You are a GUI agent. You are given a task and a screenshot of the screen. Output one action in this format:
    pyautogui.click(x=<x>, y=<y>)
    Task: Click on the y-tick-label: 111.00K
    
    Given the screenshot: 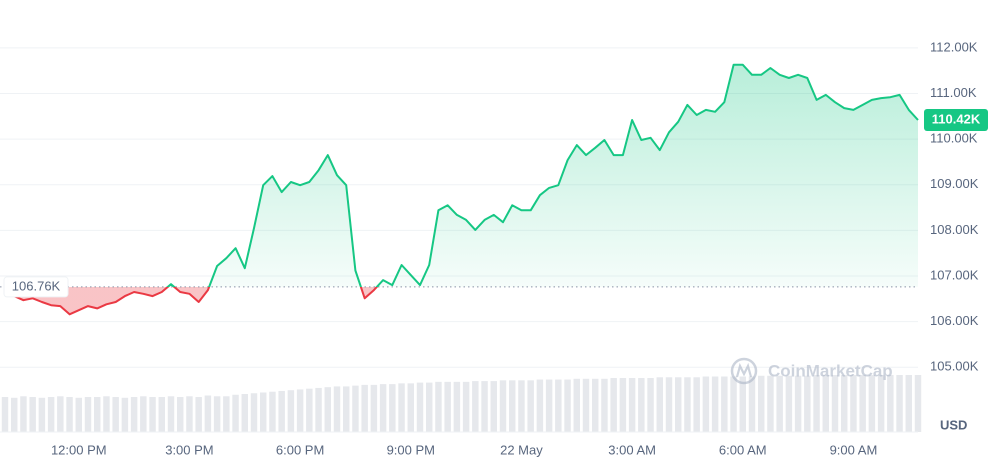 What is the action you would take?
    pyautogui.click(x=953, y=92)
    